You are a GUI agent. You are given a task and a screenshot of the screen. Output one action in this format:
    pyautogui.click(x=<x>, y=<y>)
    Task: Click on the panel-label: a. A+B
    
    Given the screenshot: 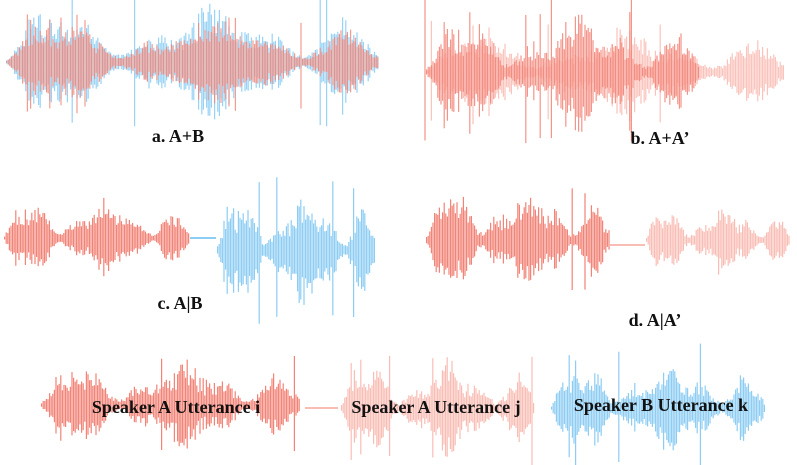 What is the action you would take?
    pyautogui.click(x=178, y=136)
    